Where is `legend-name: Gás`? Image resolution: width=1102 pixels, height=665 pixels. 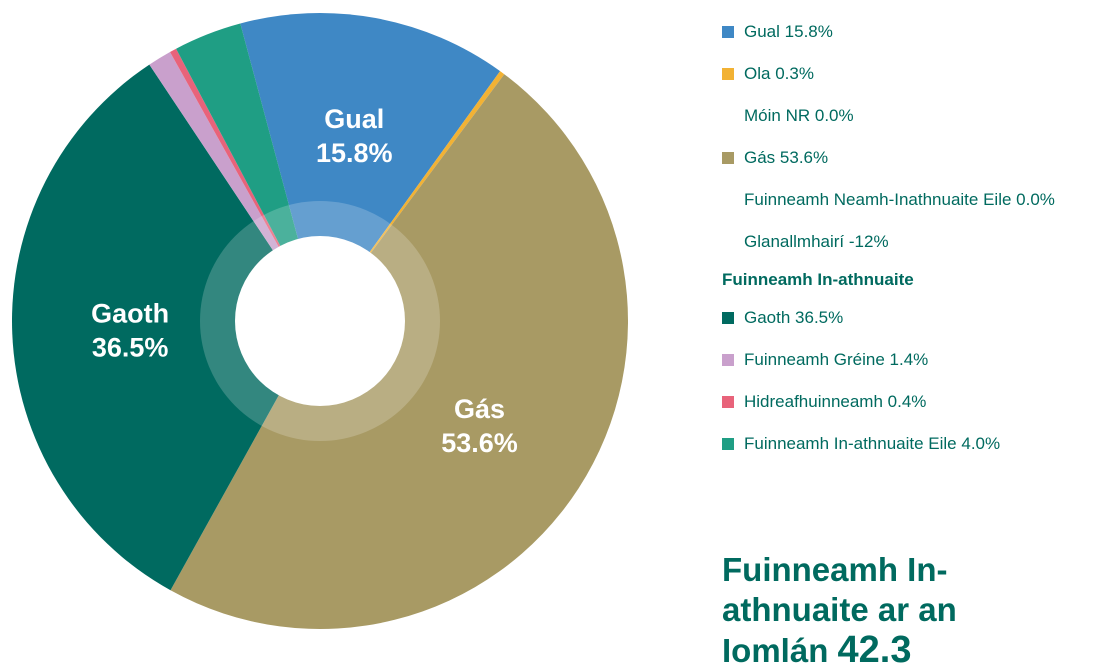
legend-name: Gás is located at coordinates (760, 157).